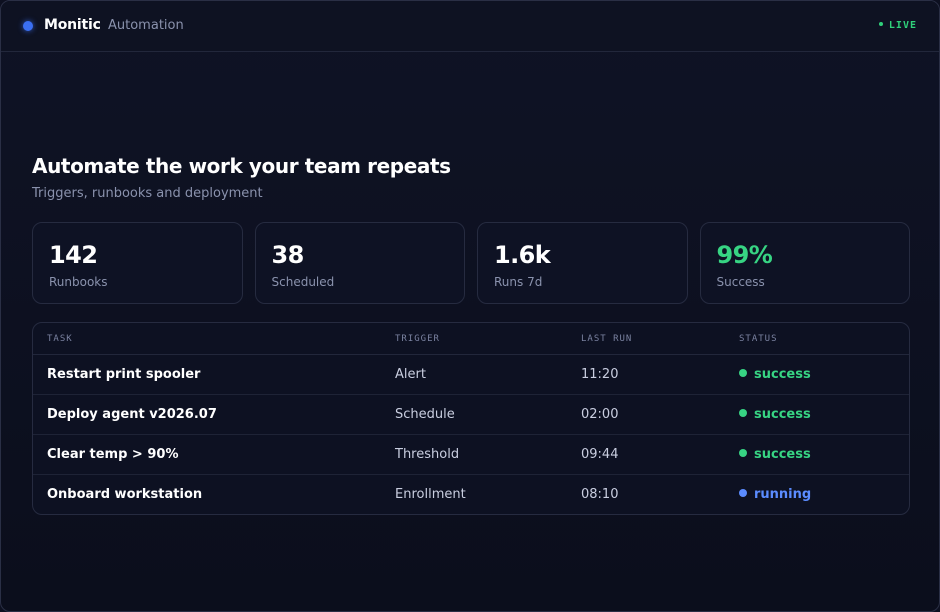 The height and width of the screenshot is (612, 940). What do you see at coordinates (600, 414) in the screenshot?
I see `task-last-run: 02:00` at bounding box center [600, 414].